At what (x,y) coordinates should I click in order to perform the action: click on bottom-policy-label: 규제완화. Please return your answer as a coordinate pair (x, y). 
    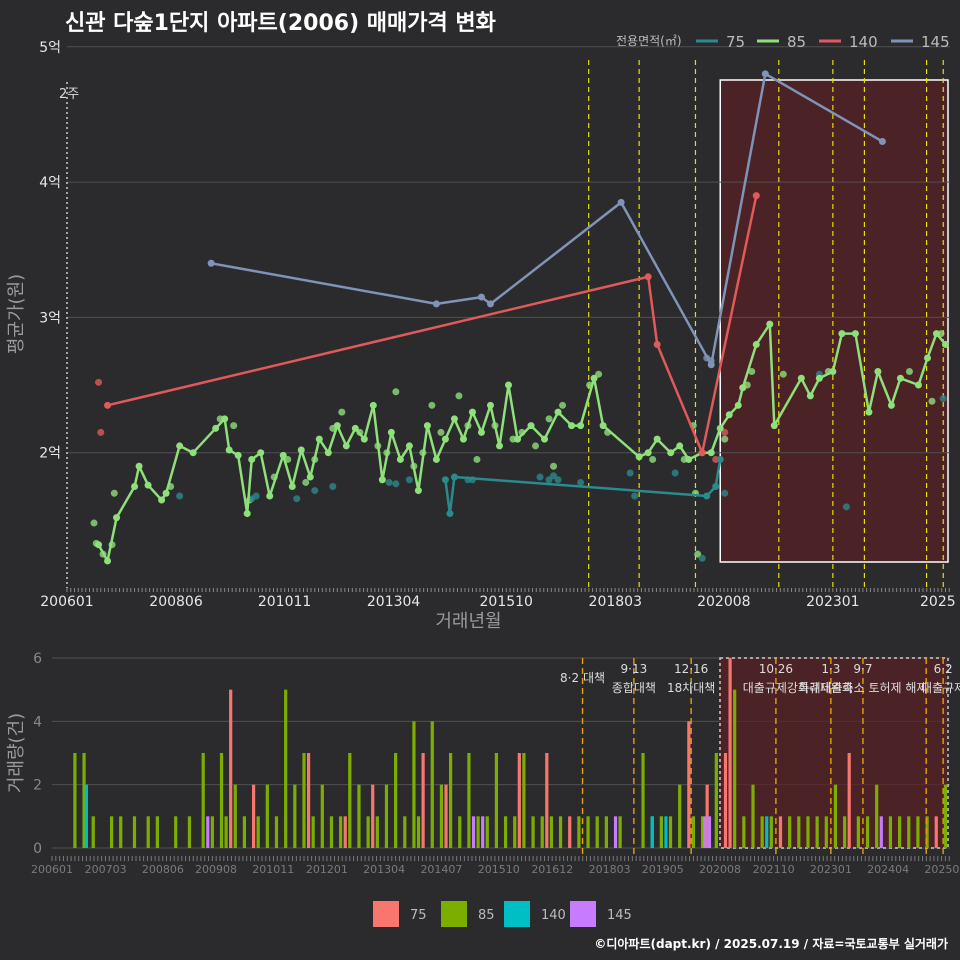
    Looking at the image, I should click on (831, 688).